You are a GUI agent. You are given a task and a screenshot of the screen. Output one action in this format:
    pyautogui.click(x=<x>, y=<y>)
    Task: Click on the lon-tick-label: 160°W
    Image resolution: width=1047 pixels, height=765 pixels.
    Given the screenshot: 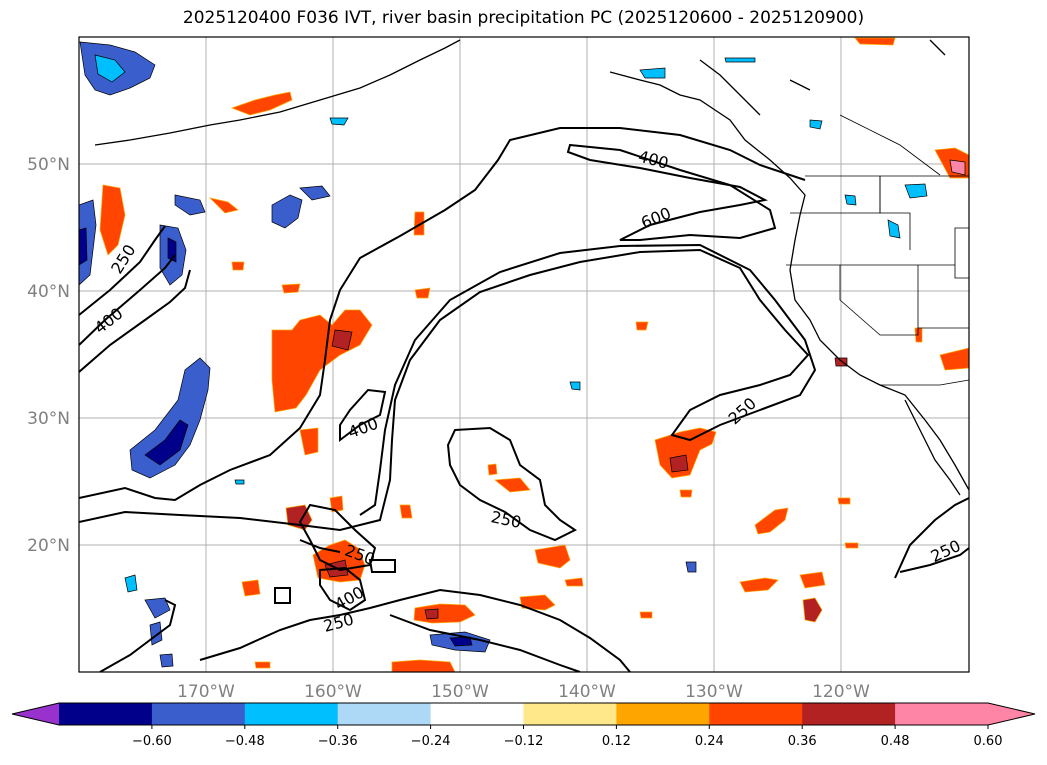 What is the action you would take?
    pyautogui.click(x=333, y=692)
    